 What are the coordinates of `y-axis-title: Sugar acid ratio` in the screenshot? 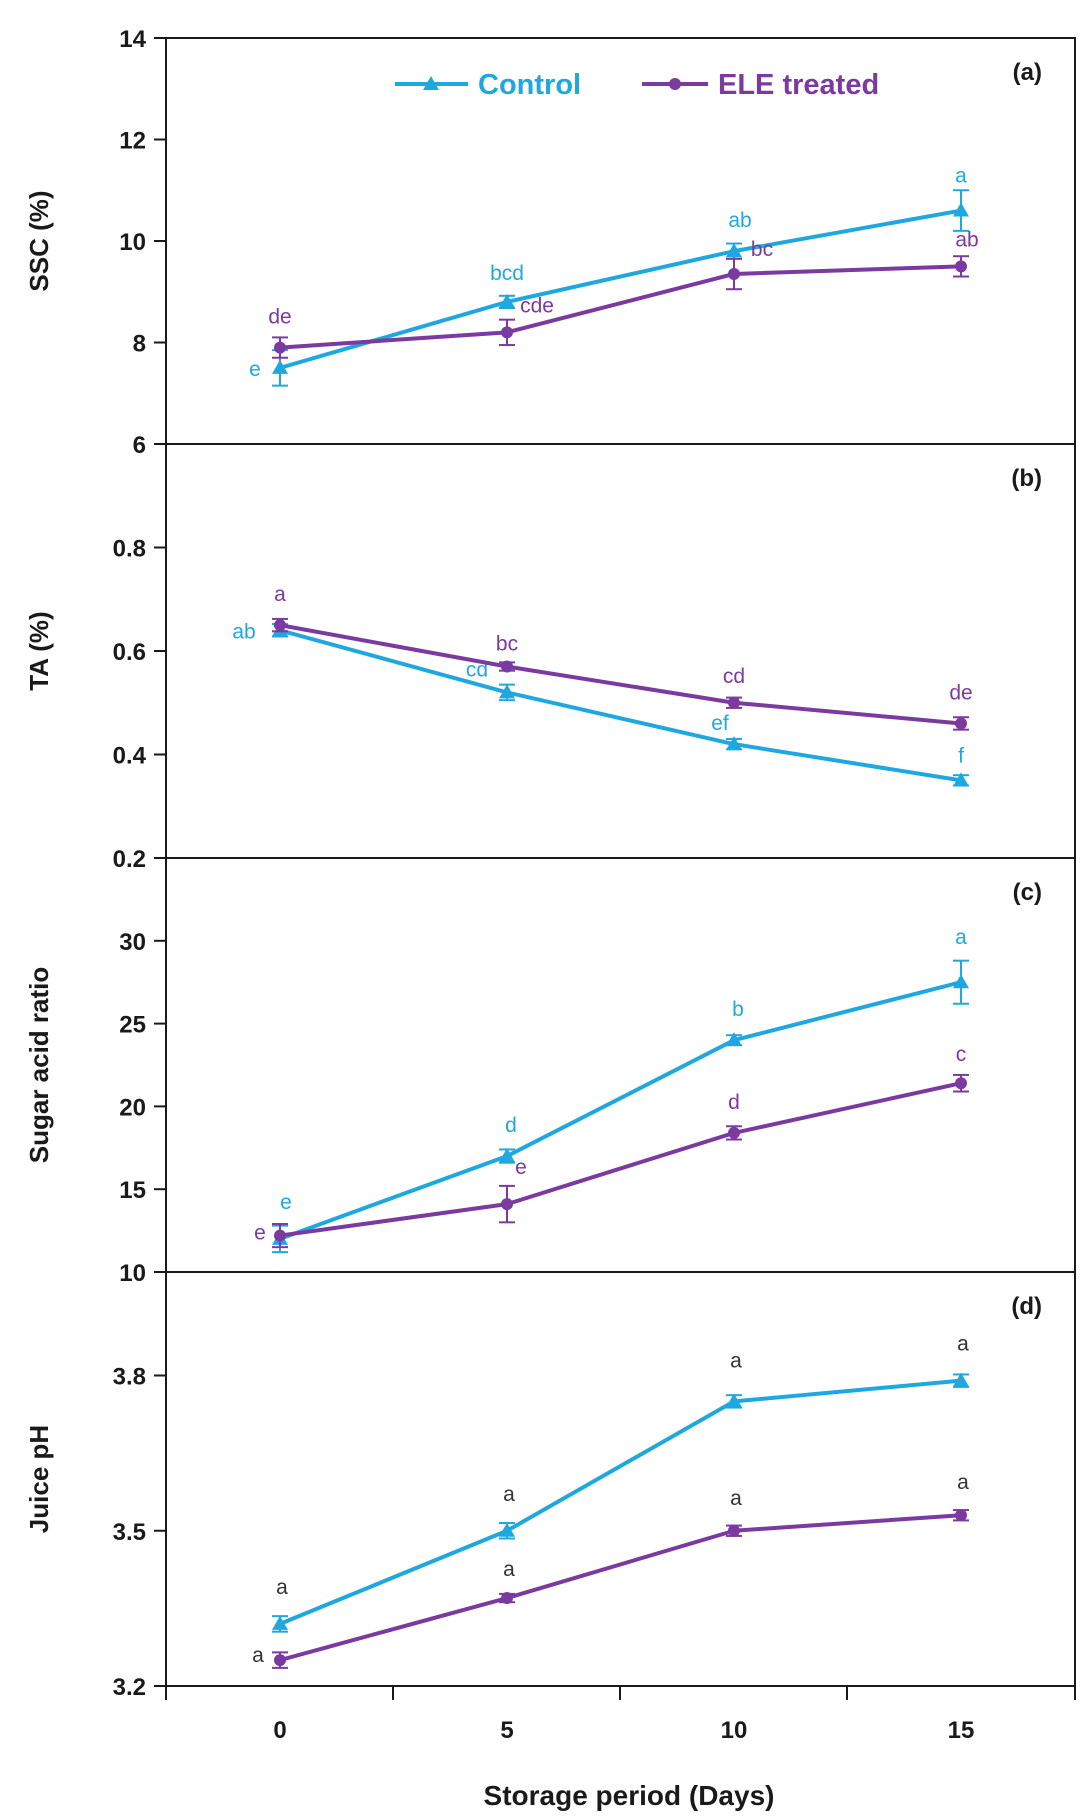 It's located at (39, 1065).